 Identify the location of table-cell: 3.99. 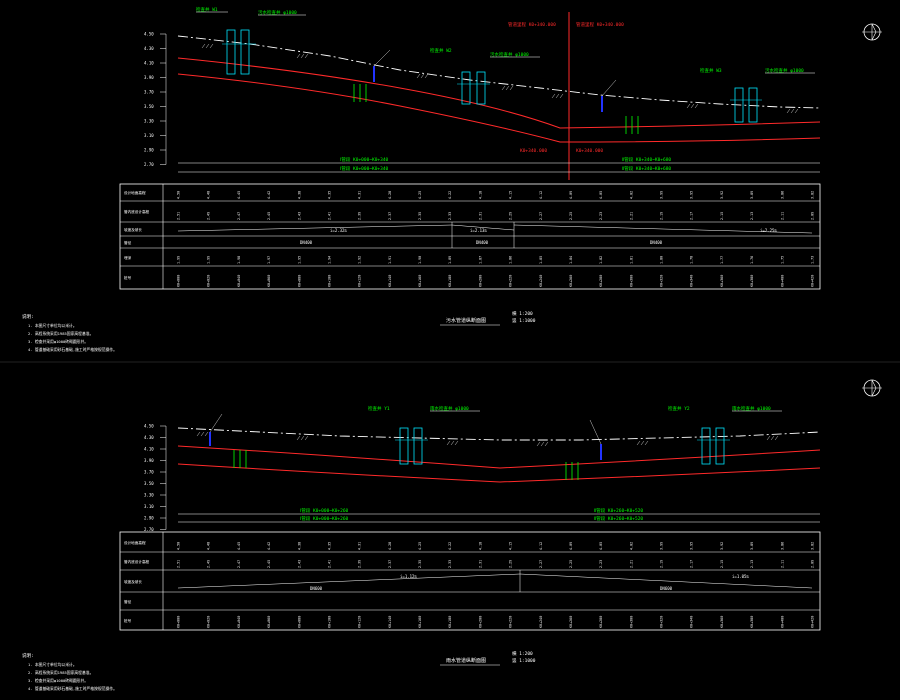
(662, 195).